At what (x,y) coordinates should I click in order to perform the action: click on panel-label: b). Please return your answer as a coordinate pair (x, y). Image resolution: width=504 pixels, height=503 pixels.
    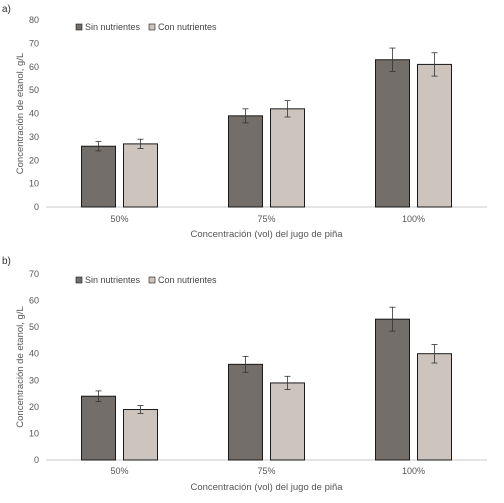
    Looking at the image, I should click on (6, 261).